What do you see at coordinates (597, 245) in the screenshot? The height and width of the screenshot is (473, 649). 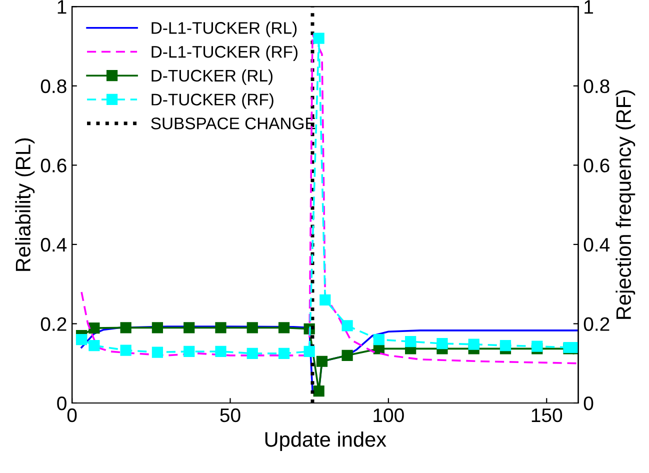 I see `y2-tick-label: 0.4` at bounding box center [597, 245].